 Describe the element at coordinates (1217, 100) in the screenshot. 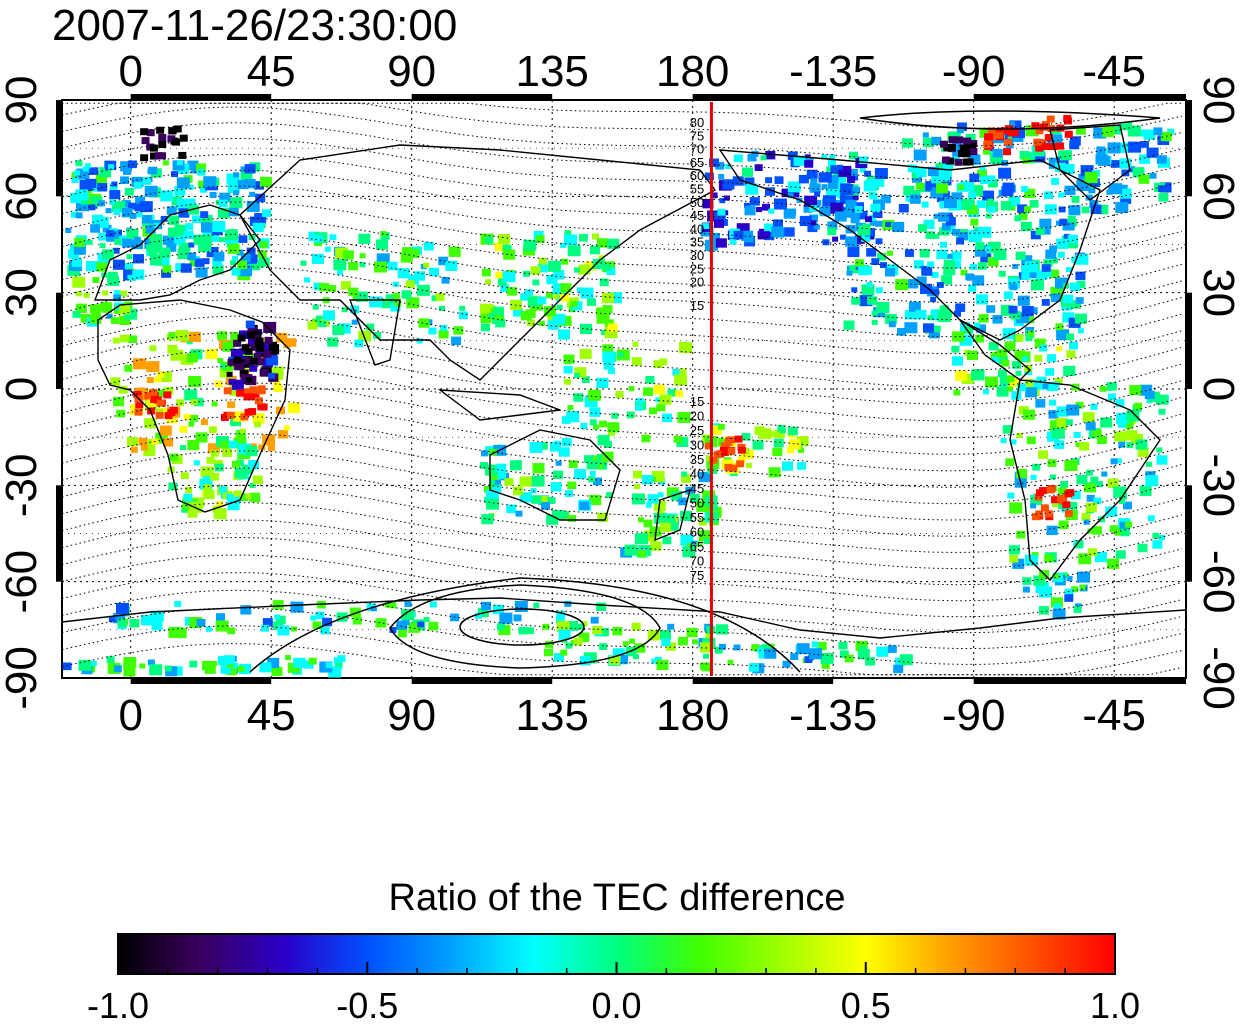

I see `lat-tick-label: 90` at that location.